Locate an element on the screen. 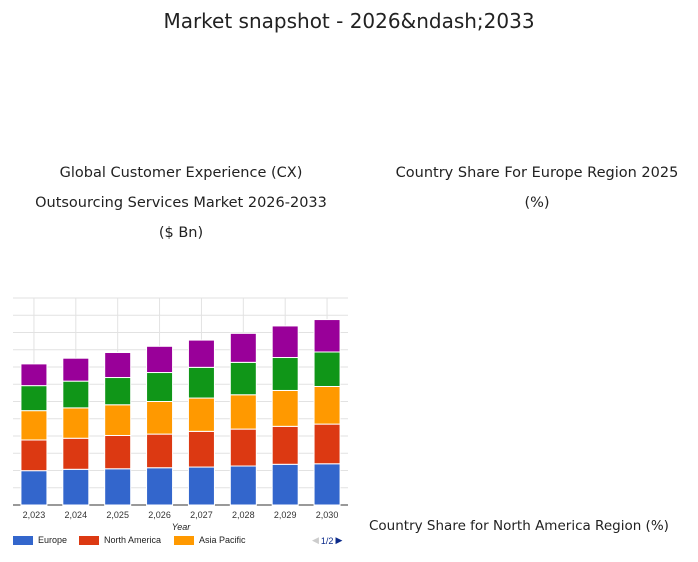 This screenshot has height=562, width=698. bar-segment-series-3-2,027 is located at coordinates (201, 382).